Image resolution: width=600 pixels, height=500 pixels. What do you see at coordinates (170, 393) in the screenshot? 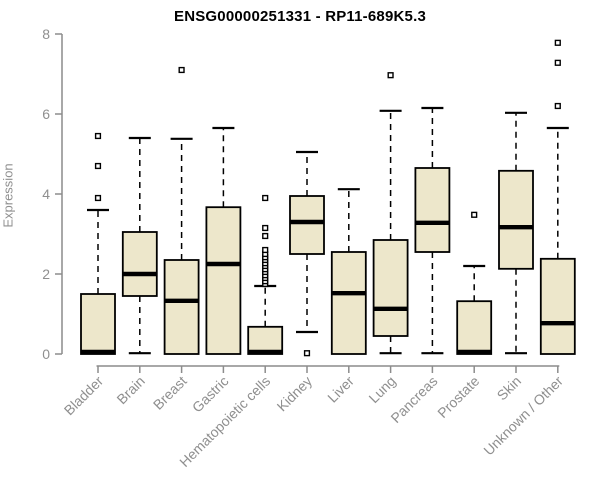
I see `x-category-label-breast: Breast` at bounding box center [170, 393].